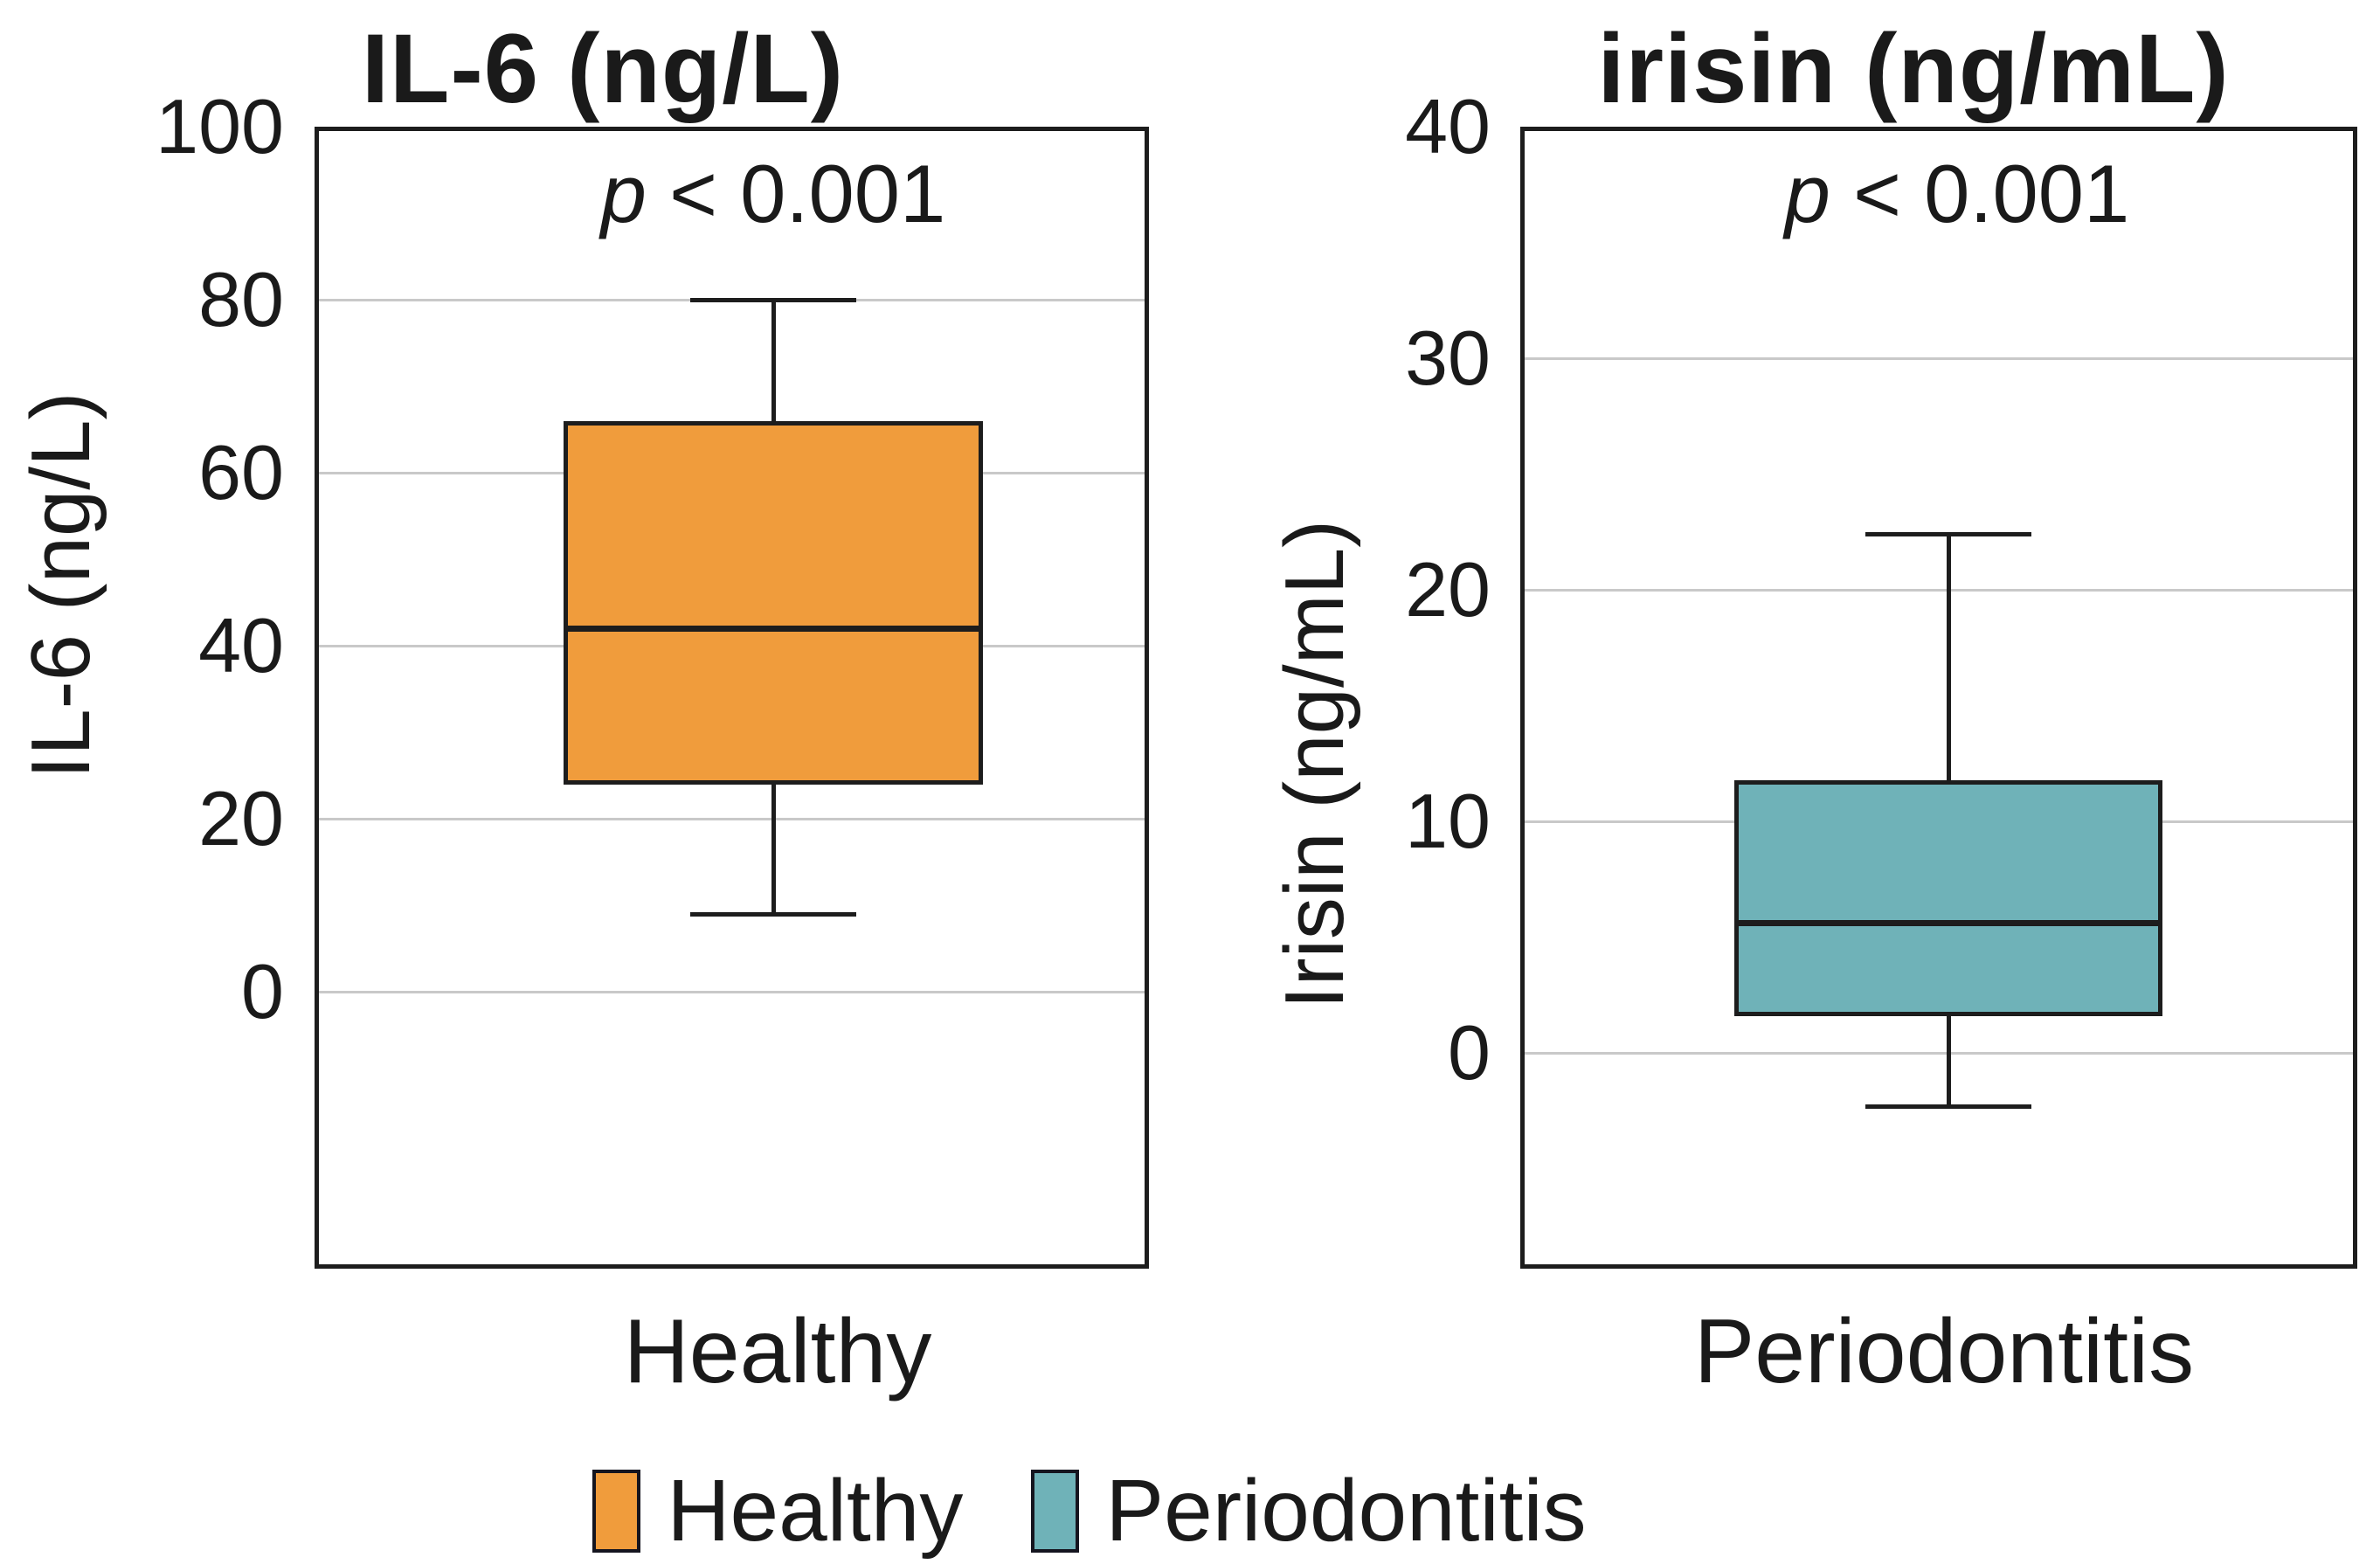 Image resolution: width=2380 pixels, height=1564 pixels. Describe the element at coordinates (241, 472) in the screenshot. I see `y-tick-label-60: 60` at that location.